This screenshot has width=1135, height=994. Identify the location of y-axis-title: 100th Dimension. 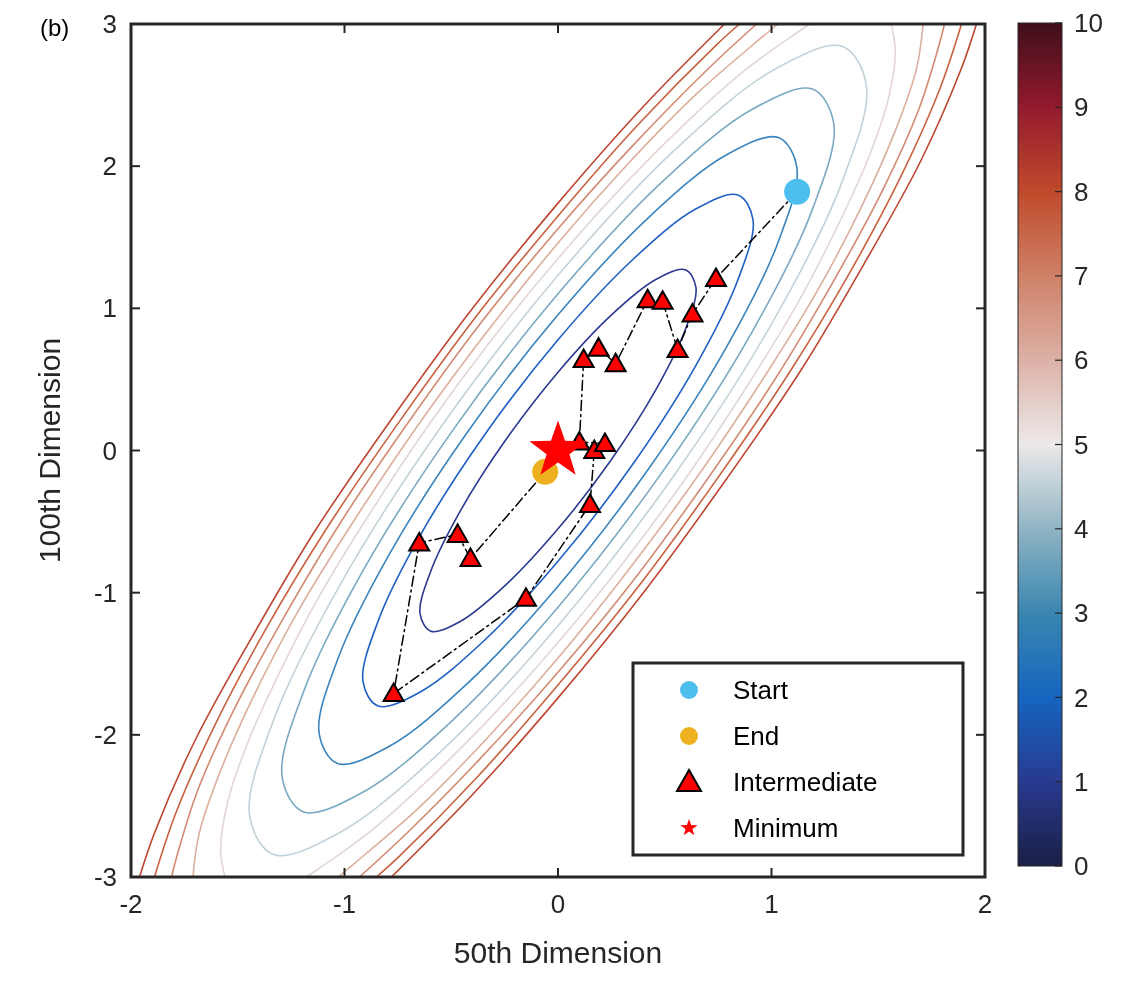
(49, 450).